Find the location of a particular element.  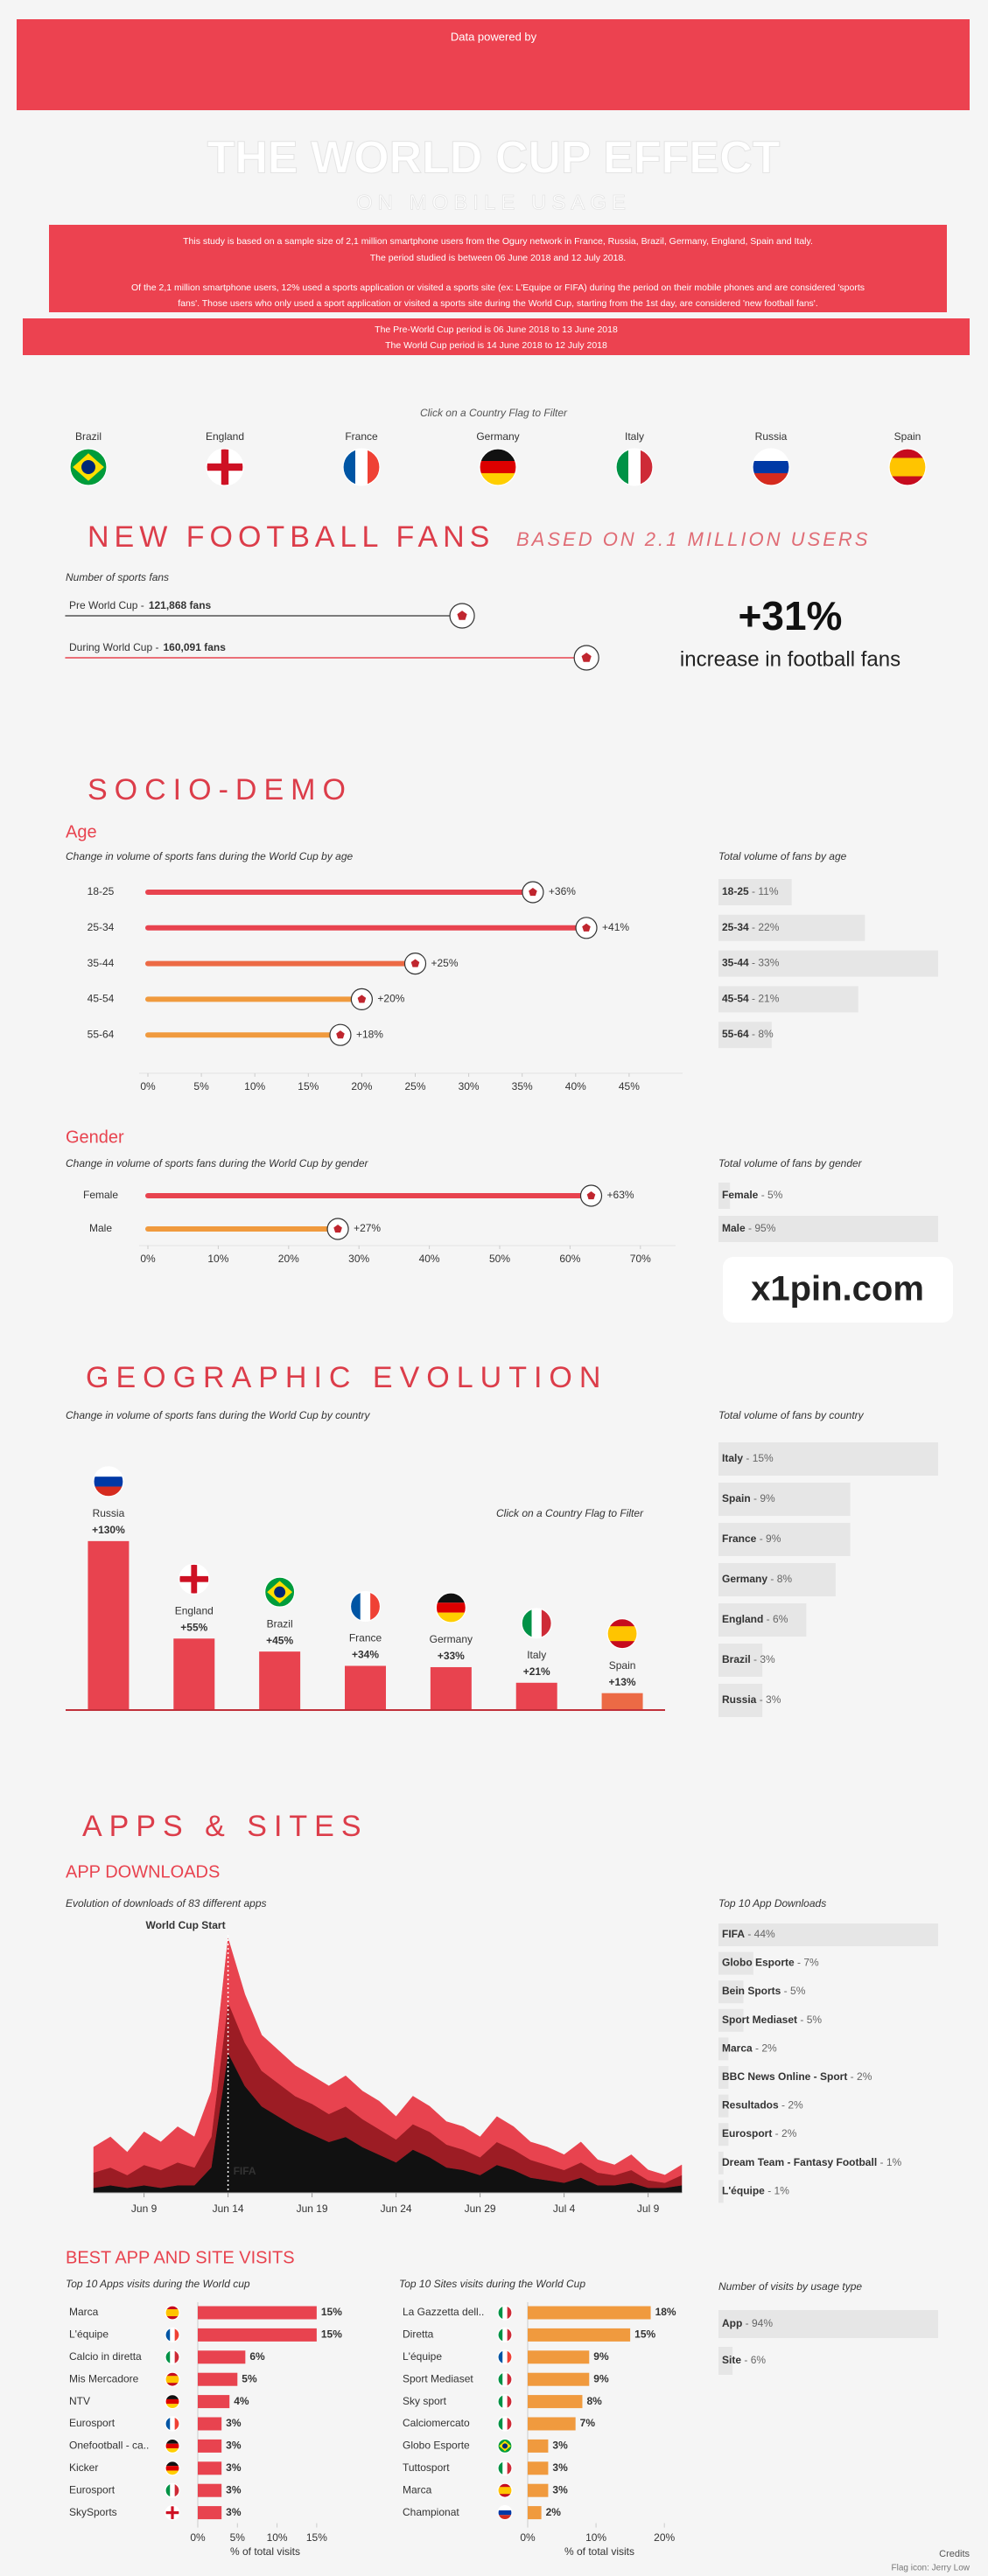

bar-label: Brazil - 3% is located at coordinates (748, 1659).